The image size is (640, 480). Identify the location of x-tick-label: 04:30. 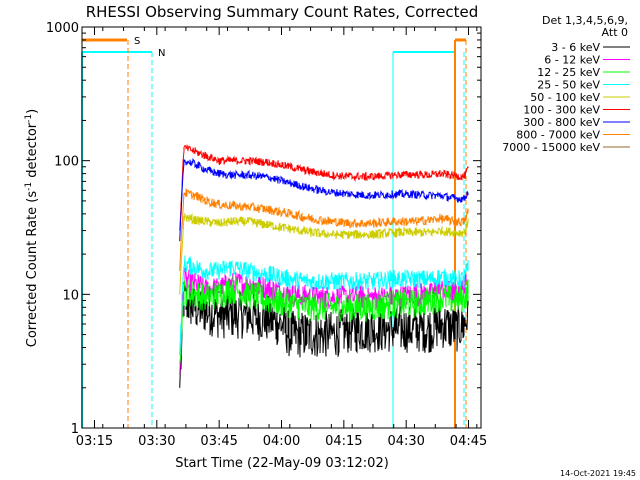
(405, 441).